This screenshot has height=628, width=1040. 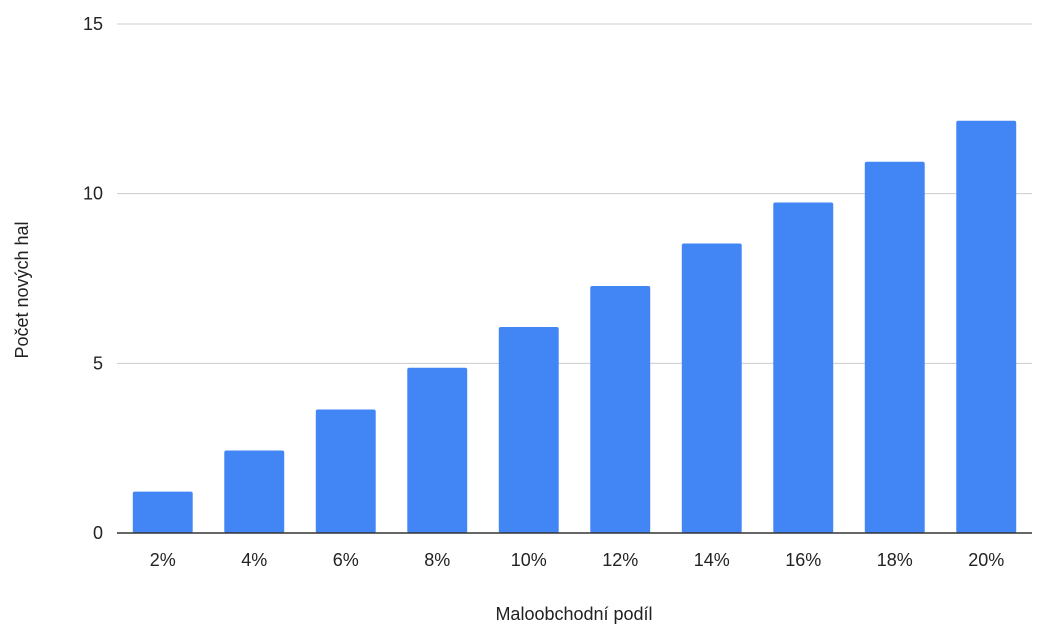 What do you see at coordinates (163, 560) in the screenshot?
I see `x-tick-label: 2%` at bounding box center [163, 560].